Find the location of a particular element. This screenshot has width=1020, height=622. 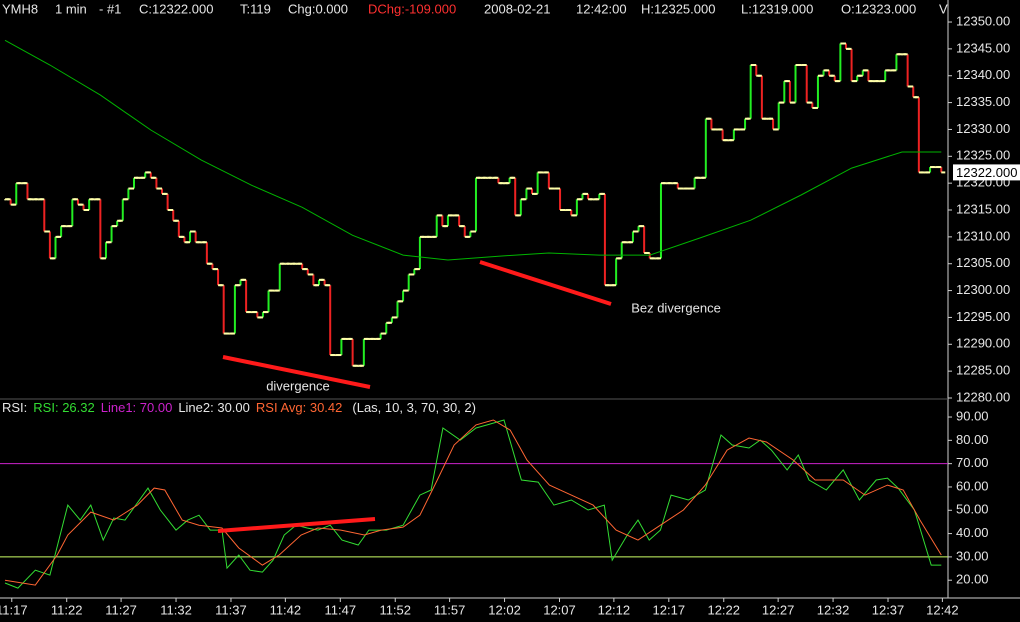

legend-item: RSI: is located at coordinates (14, 407).